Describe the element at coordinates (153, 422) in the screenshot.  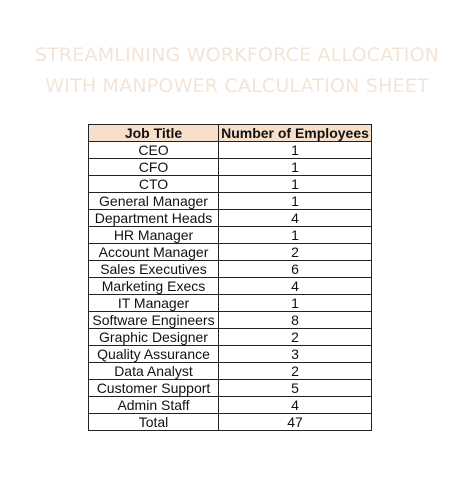
I see `total-label-cell: Total` at that location.